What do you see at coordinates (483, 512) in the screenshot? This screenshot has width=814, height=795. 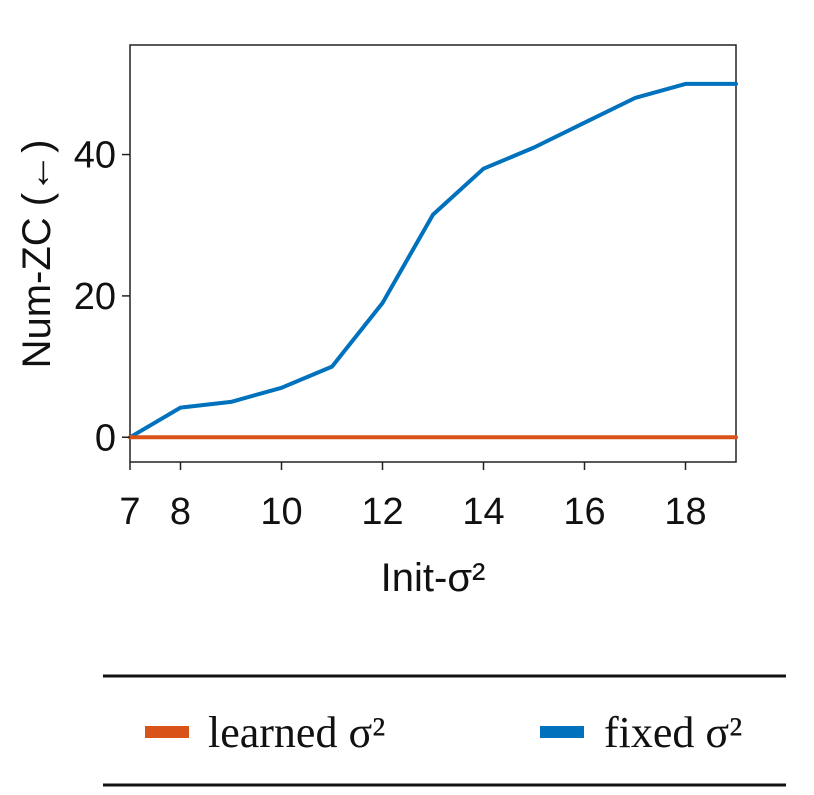 I see `x-tick-label: 14` at bounding box center [483, 512].